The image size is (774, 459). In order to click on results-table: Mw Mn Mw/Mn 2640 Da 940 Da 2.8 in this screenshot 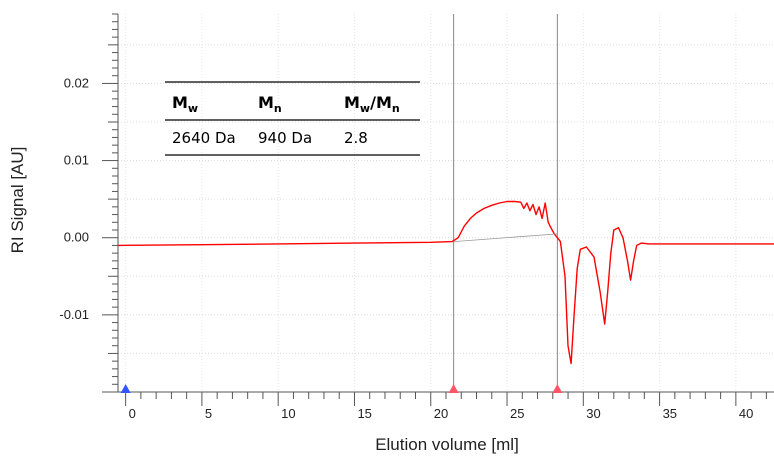, I will do `click(292, 118)`.